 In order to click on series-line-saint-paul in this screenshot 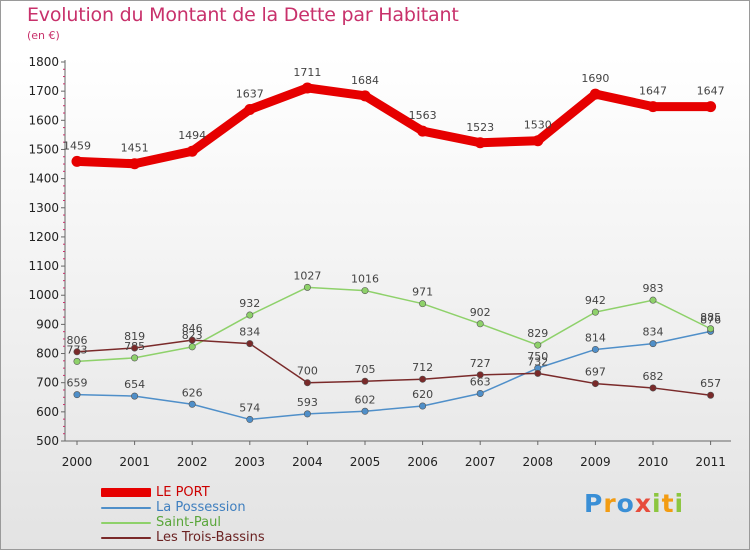, I will do `click(394, 324)`.